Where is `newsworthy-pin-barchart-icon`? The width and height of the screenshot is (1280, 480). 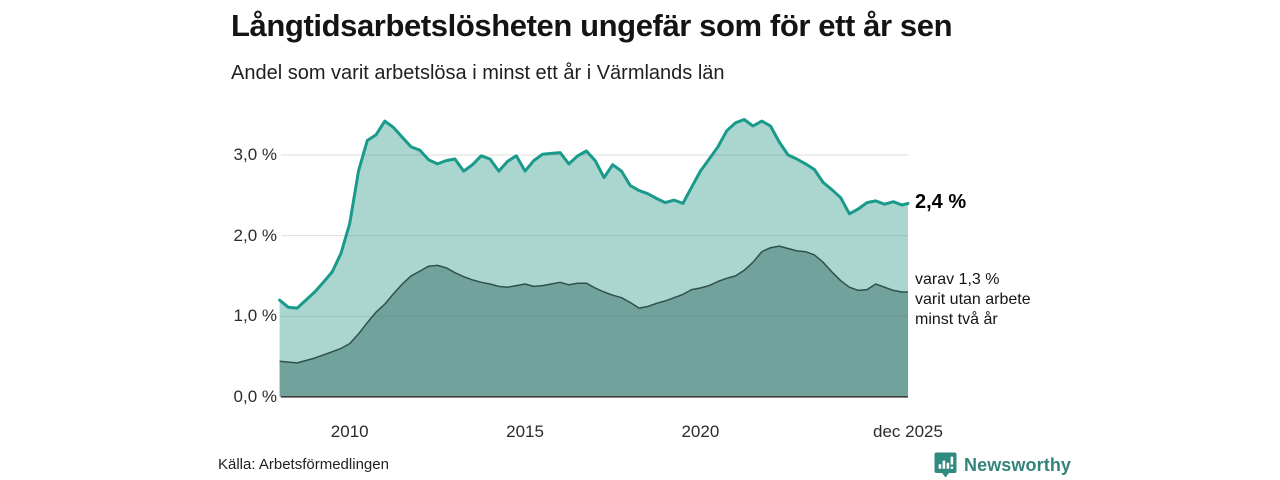 newsworthy-pin-barchart-icon is located at coordinates (945, 465).